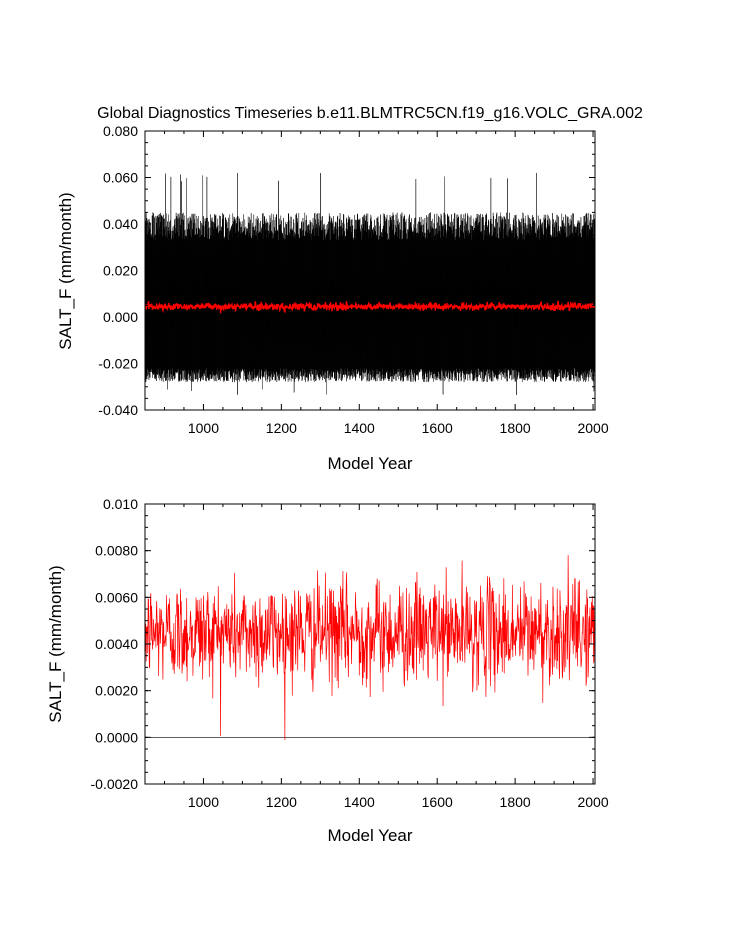 The width and height of the screenshot is (733, 945). Describe the element at coordinates (515, 802) in the screenshot. I see `bottom-xtick-label: 1800` at that location.